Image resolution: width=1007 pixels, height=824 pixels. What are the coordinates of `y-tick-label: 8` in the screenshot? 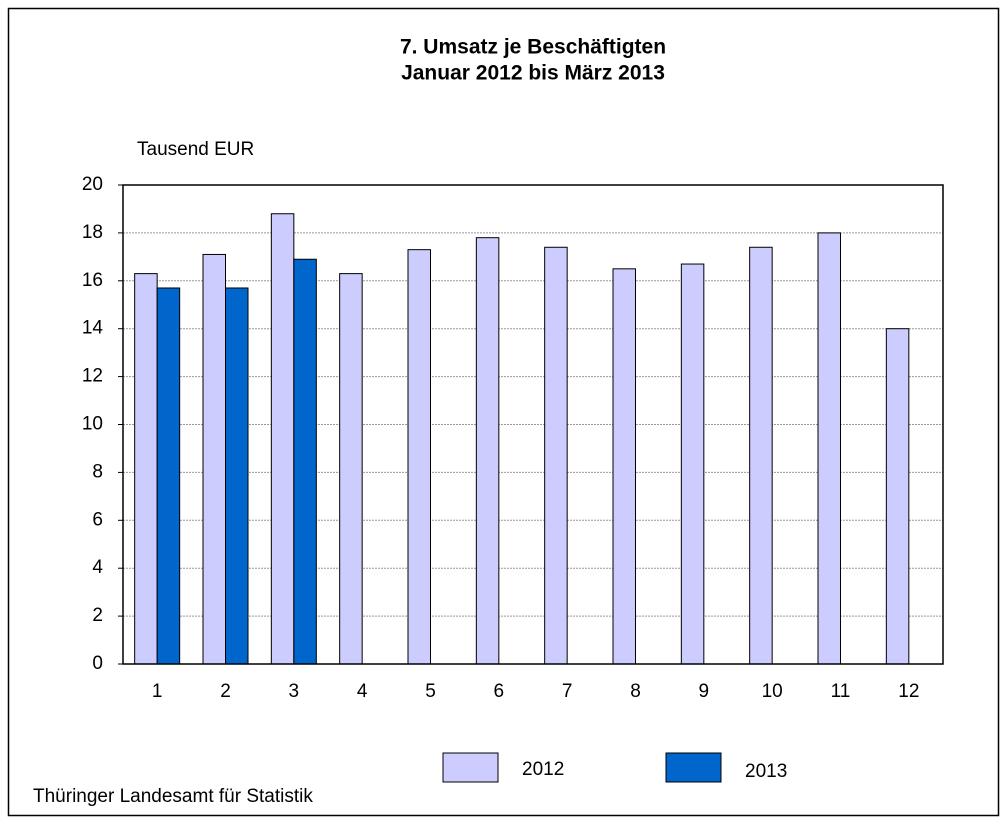 It's located at (97, 471).